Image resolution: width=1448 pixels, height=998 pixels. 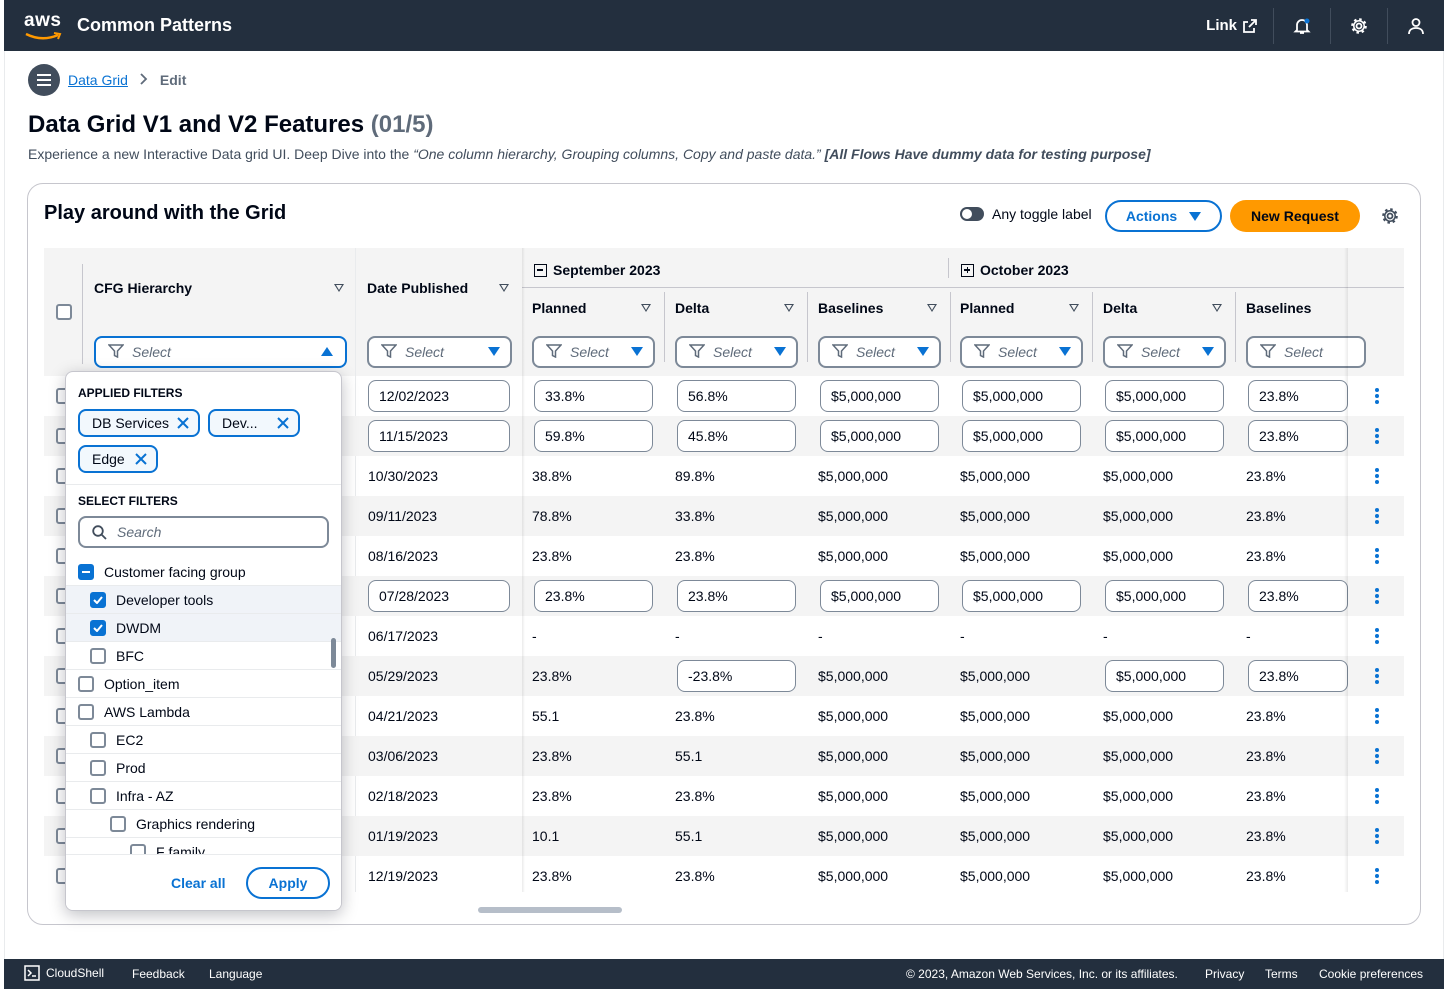 What do you see at coordinates (220, 352) in the screenshot?
I see `cfg-filter-select: Select` at bounding box center [220, 352].